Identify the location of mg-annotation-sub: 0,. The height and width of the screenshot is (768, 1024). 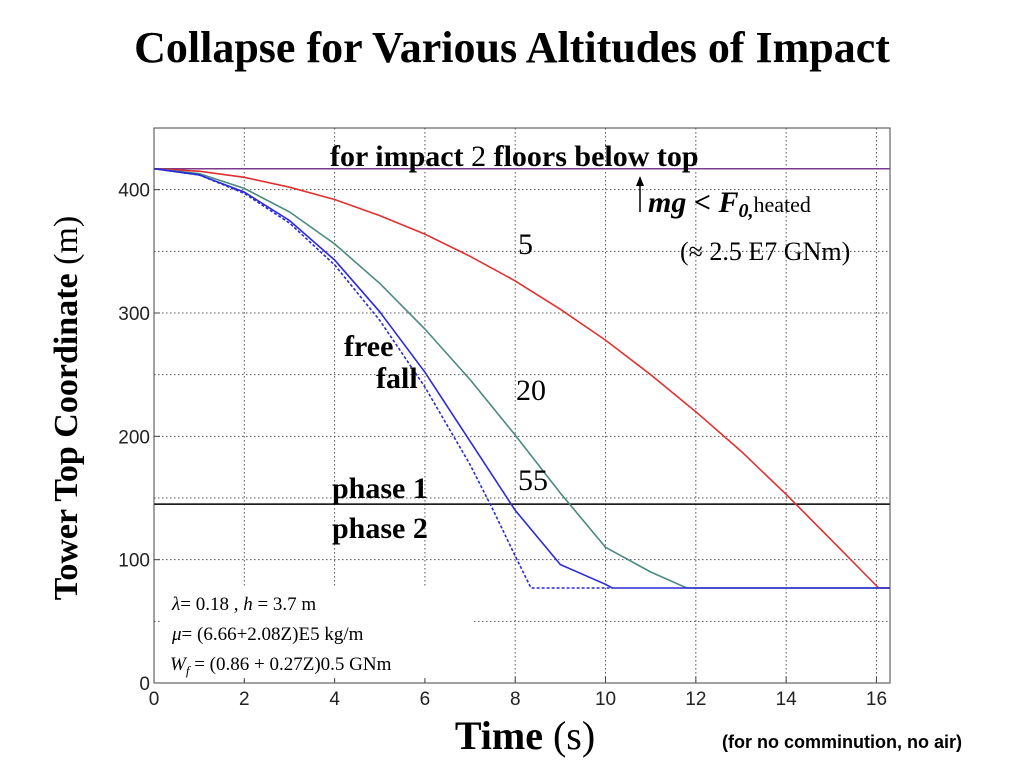
(745, 211).